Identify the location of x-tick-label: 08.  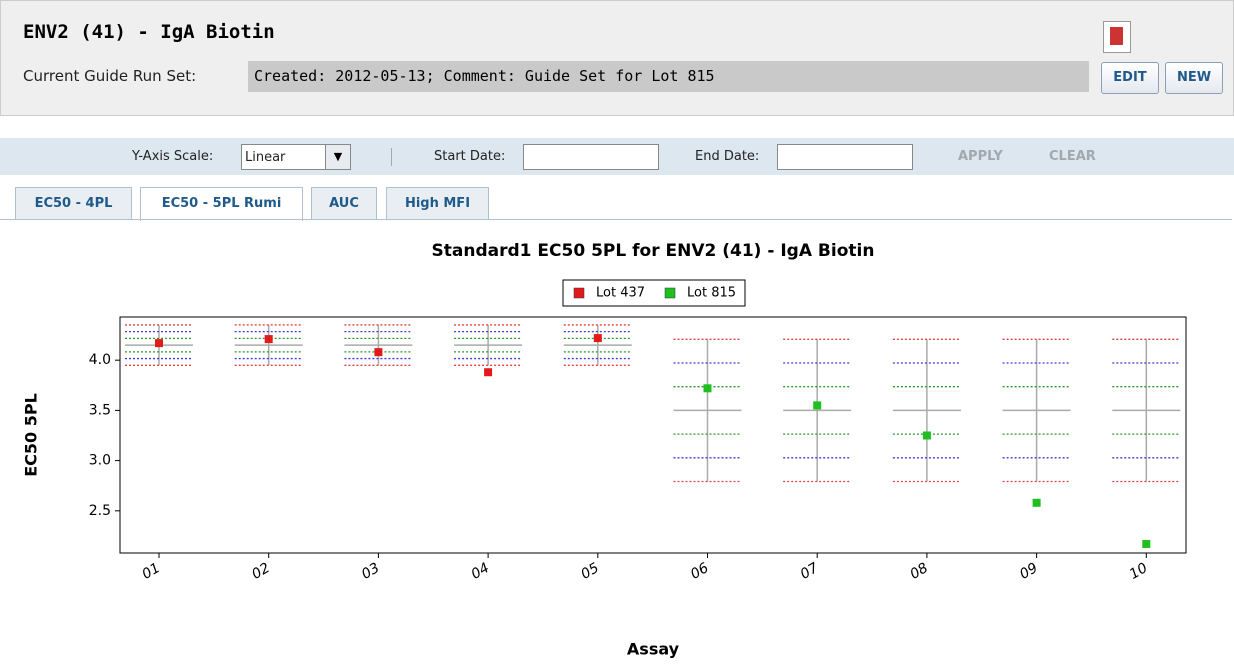
(919, 571).